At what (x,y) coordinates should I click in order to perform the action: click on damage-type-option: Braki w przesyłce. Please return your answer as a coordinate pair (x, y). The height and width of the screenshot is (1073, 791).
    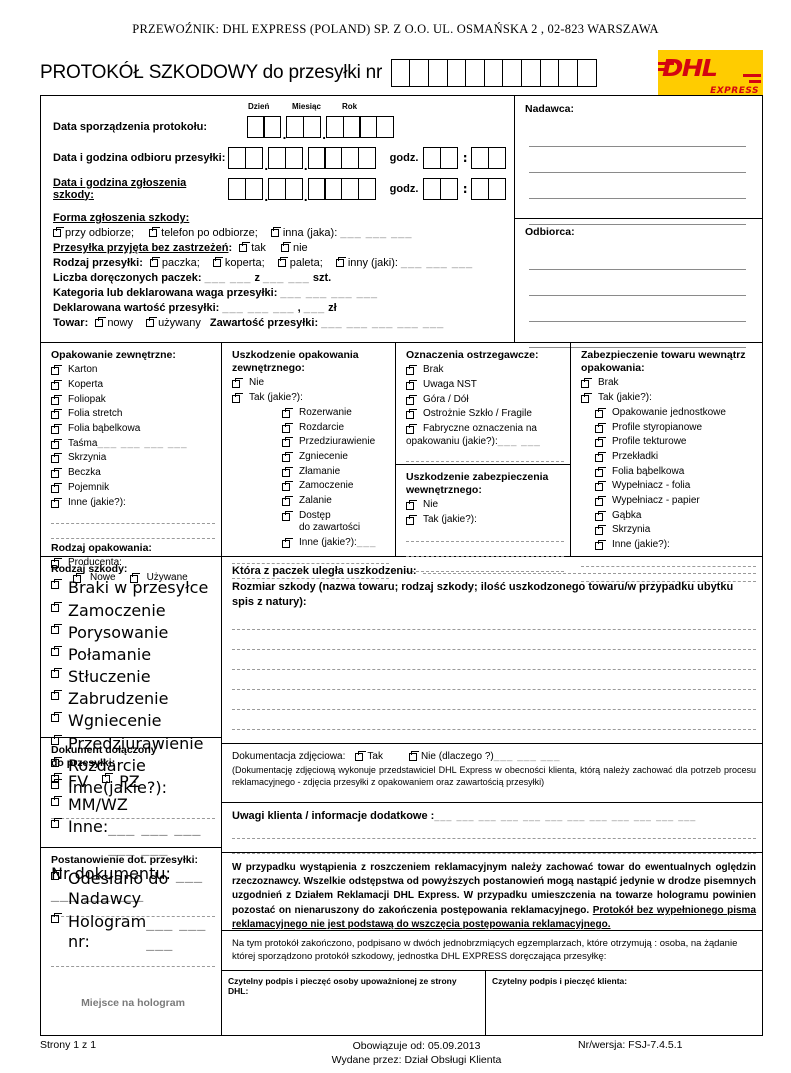
    Looking at the image, I should click on (133, 588).